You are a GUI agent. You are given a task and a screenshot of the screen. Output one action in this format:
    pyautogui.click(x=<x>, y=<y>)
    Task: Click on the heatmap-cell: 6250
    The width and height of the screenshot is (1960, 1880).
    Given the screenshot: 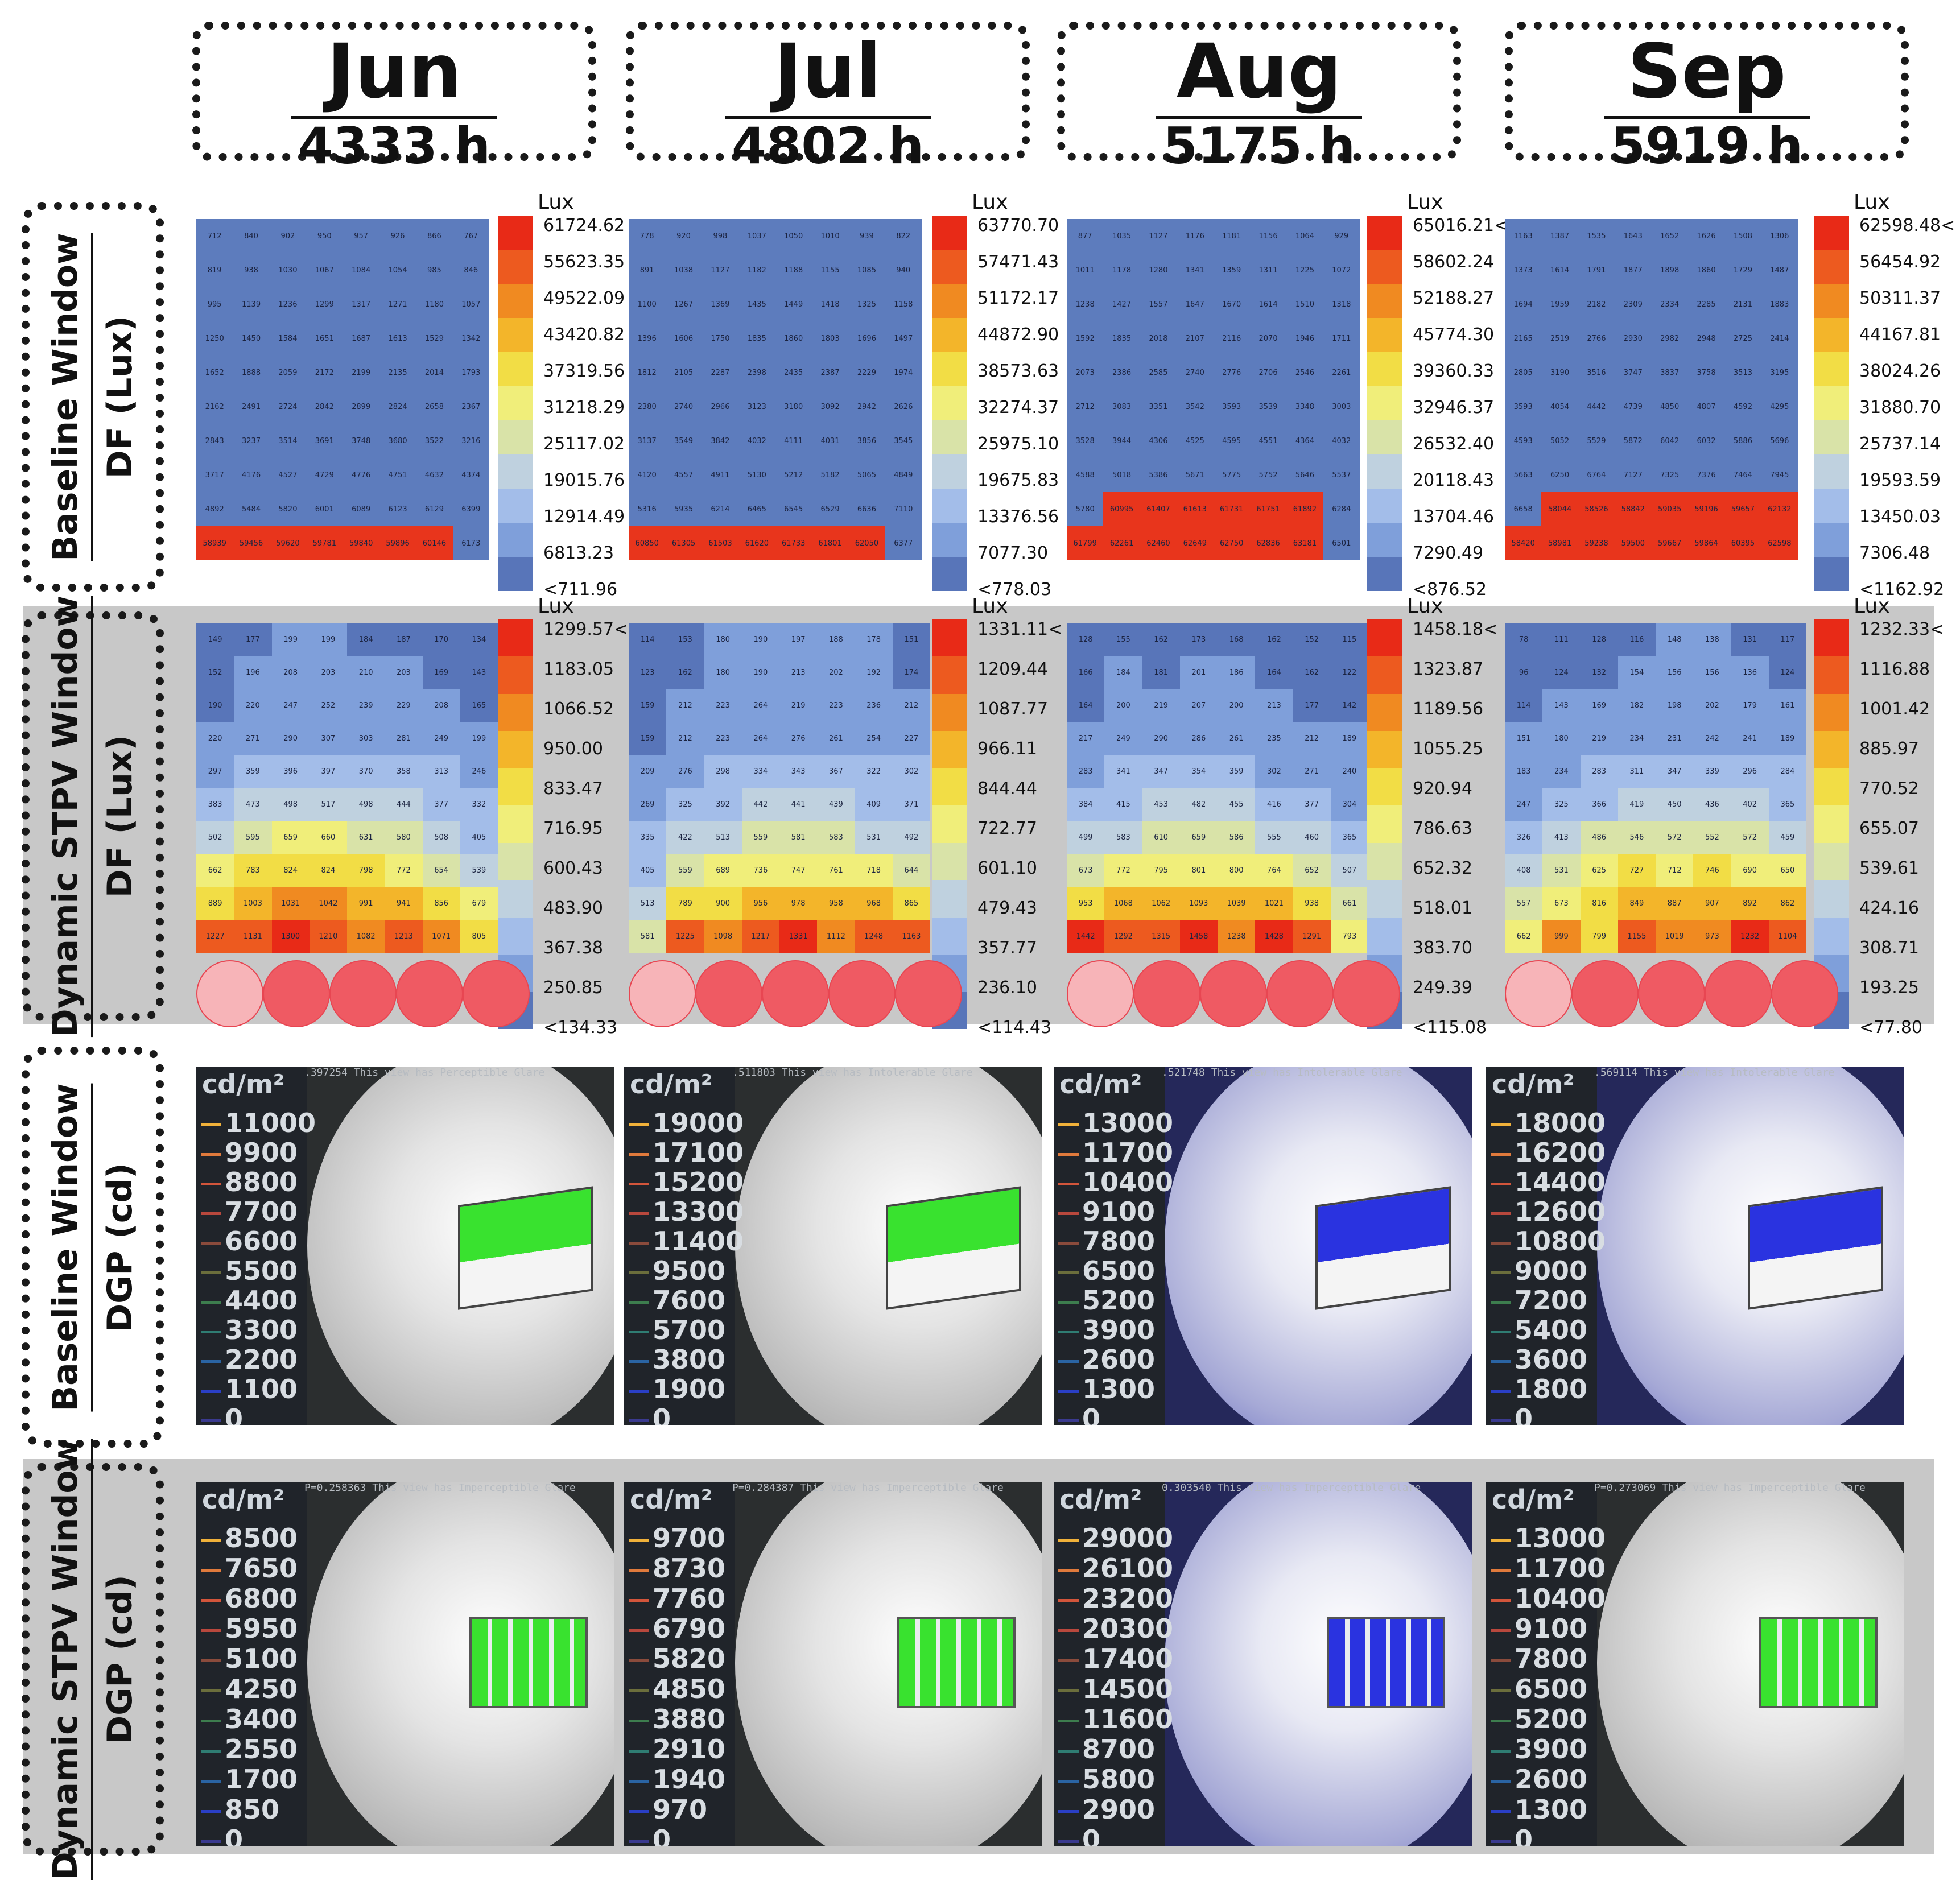 What is the action you would take?
    pyautogui.click(x=1559, y=475)
    